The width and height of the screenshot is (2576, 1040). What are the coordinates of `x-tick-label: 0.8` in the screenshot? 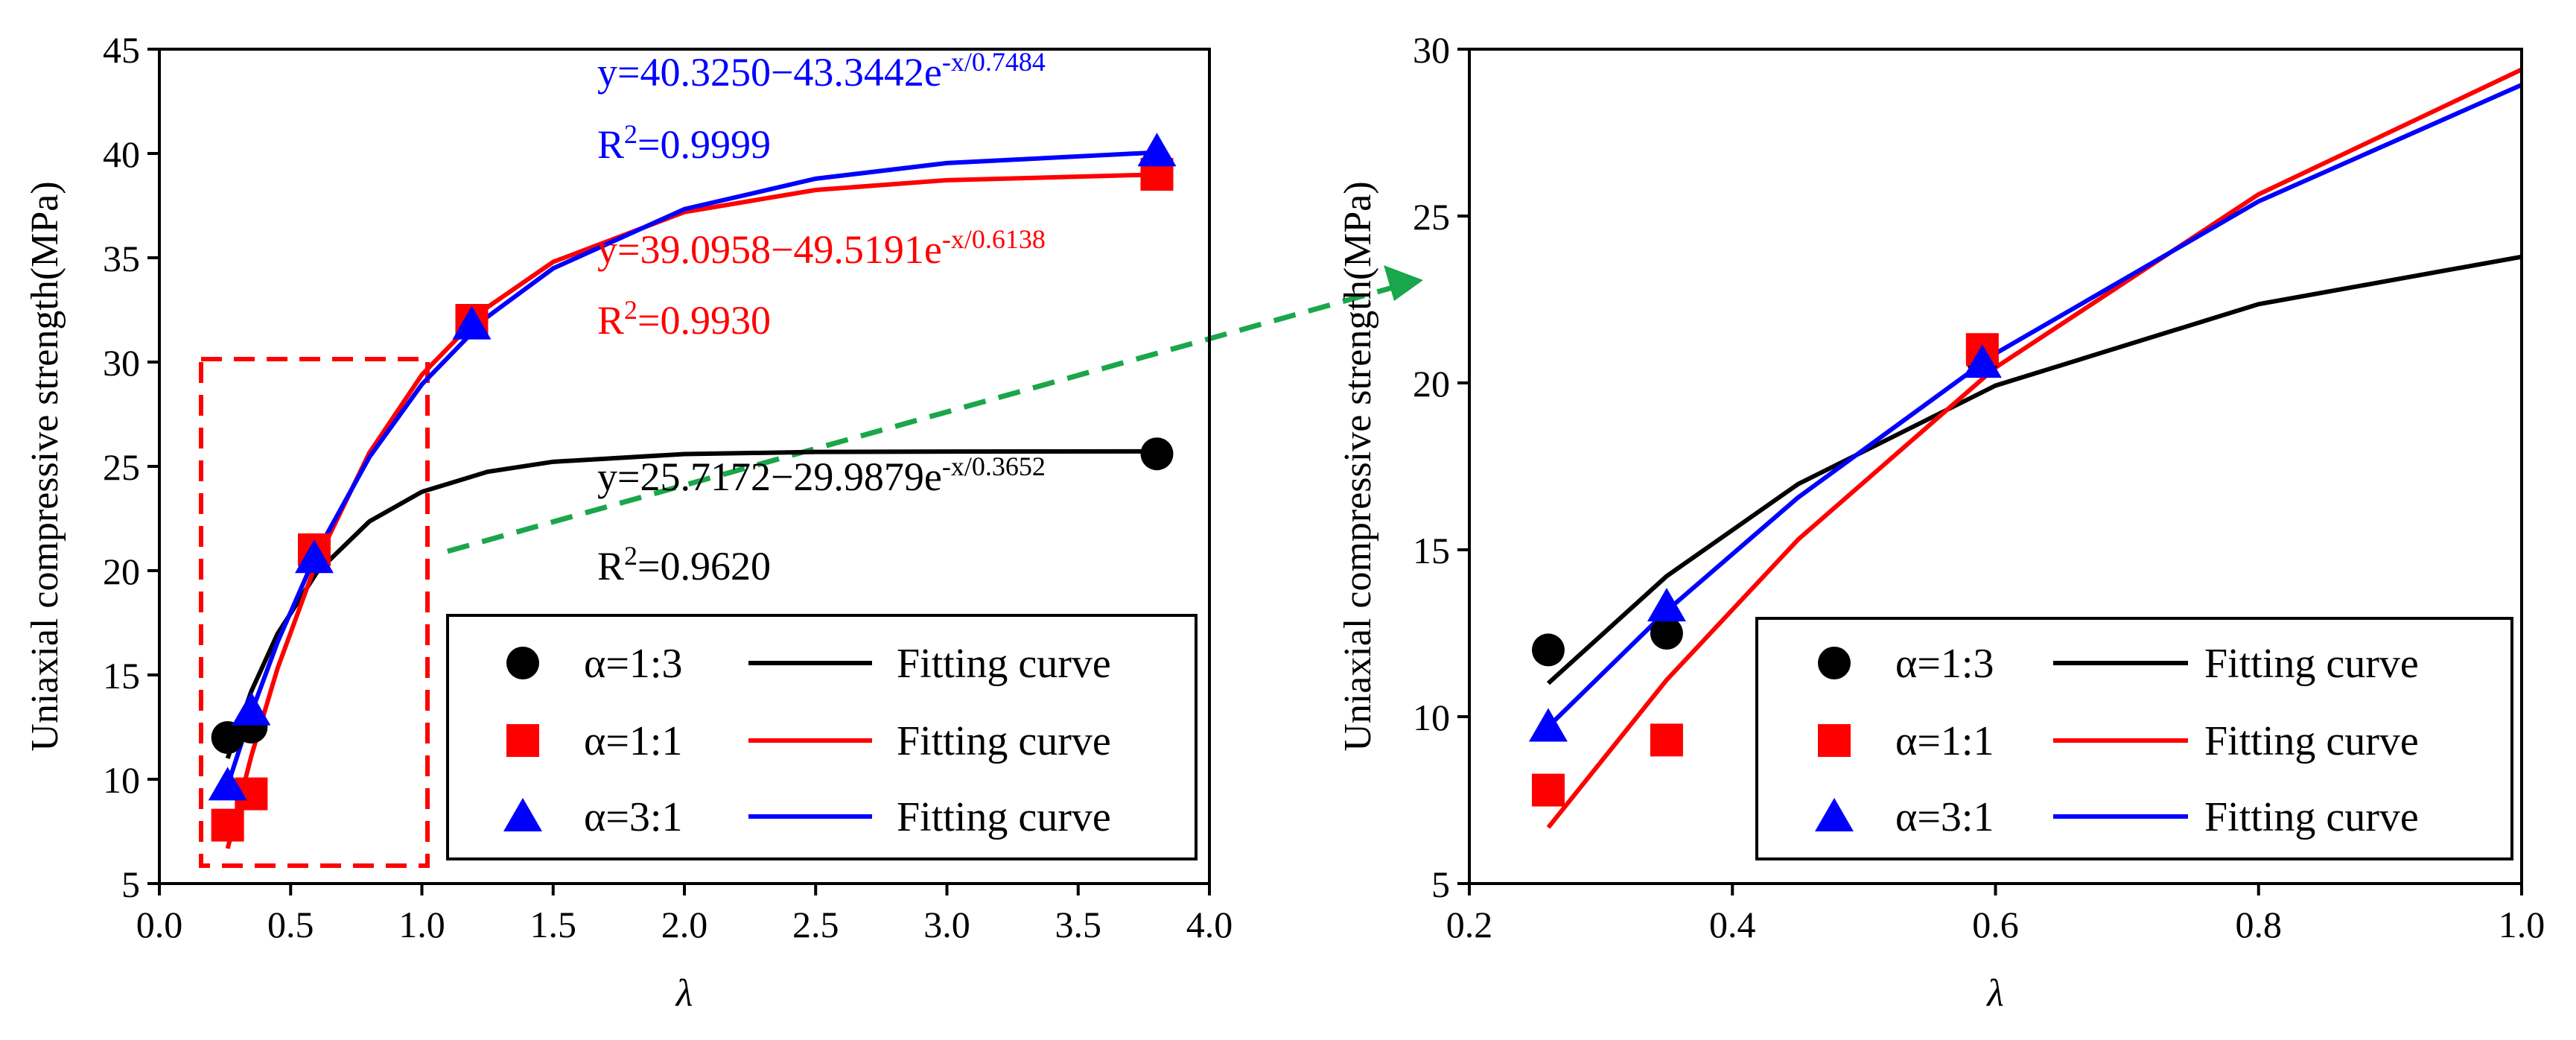 It's located at (2259, 924).